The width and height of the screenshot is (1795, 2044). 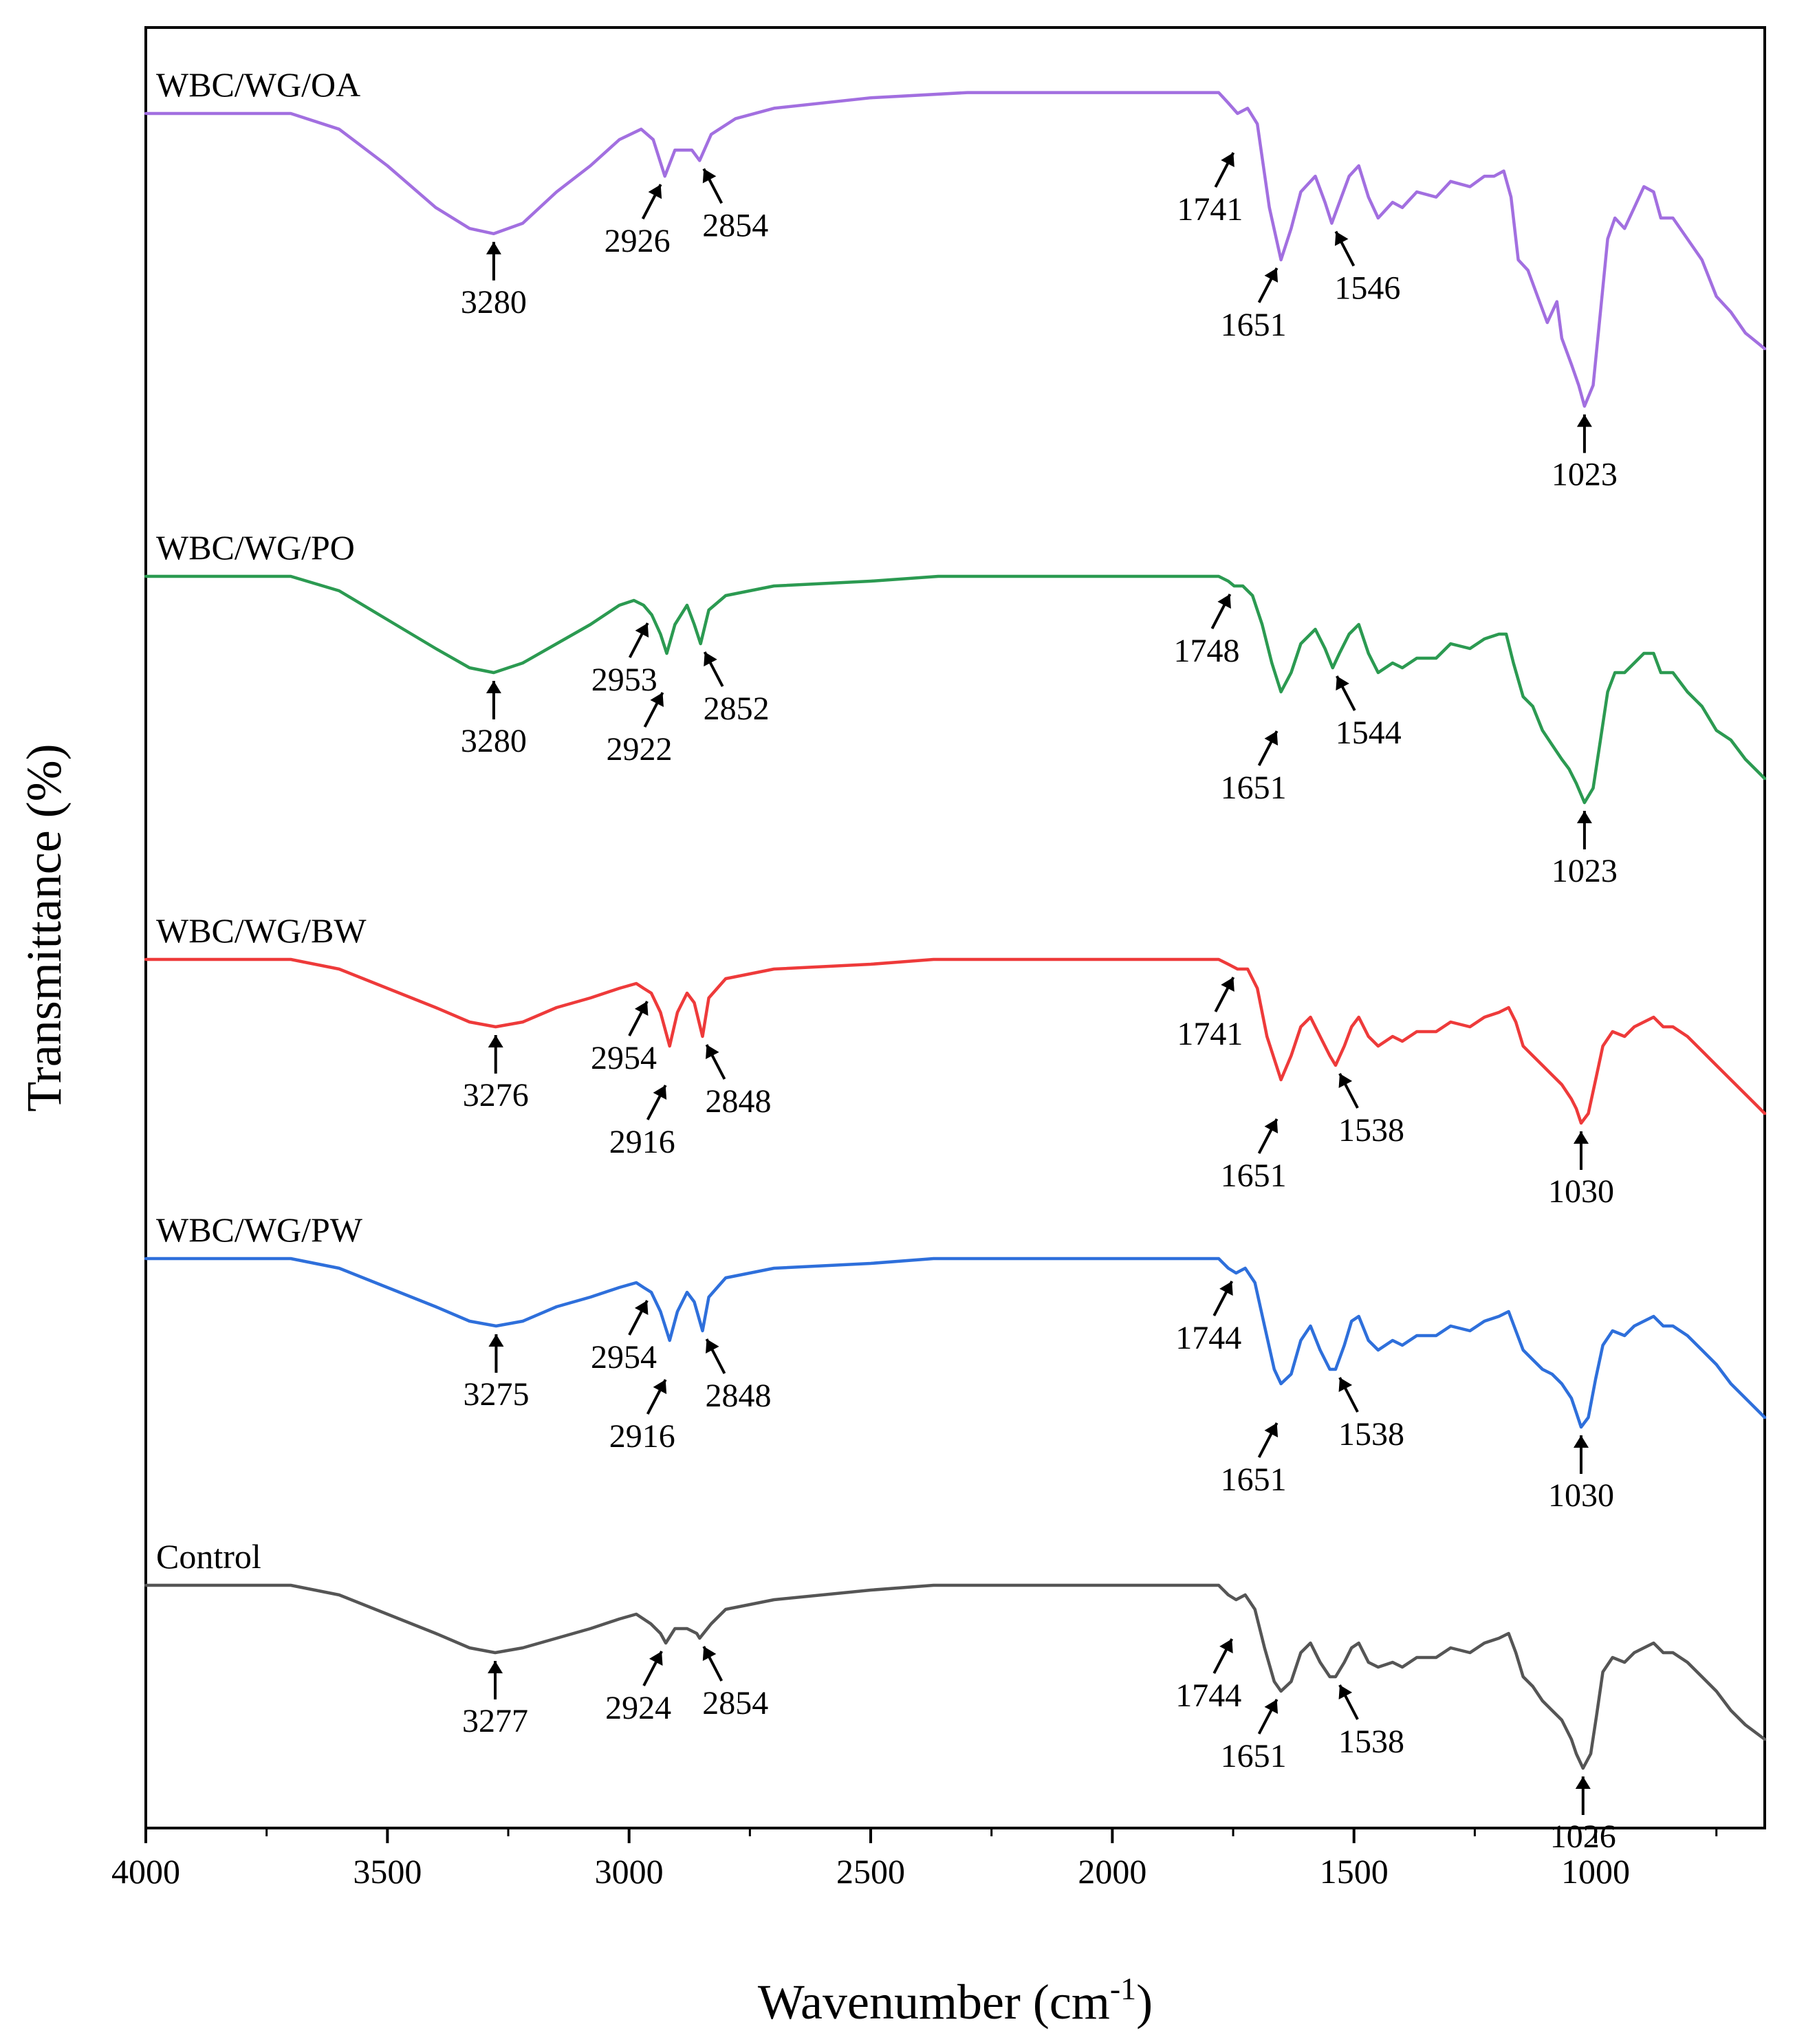 I want to click on peak-annotation: 1748, so click(x=1206, y=631).